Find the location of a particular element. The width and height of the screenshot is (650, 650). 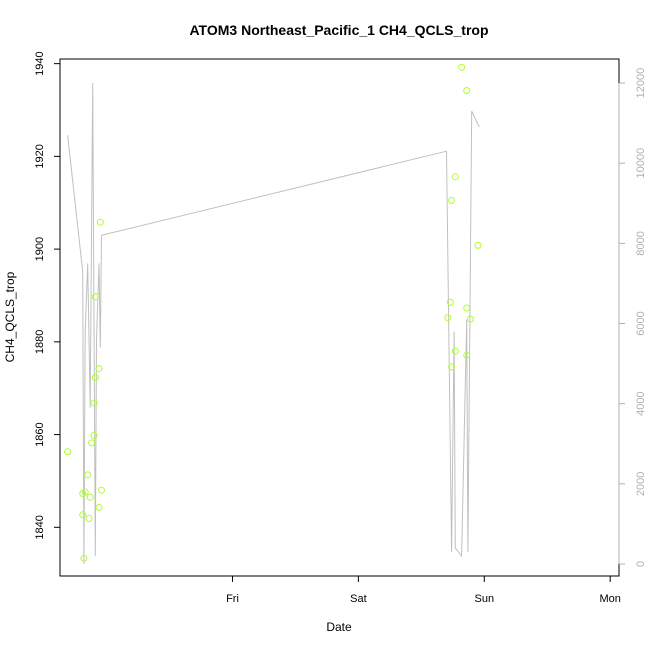

right-tick-label: 8000 is located at coordinates (641, 243).